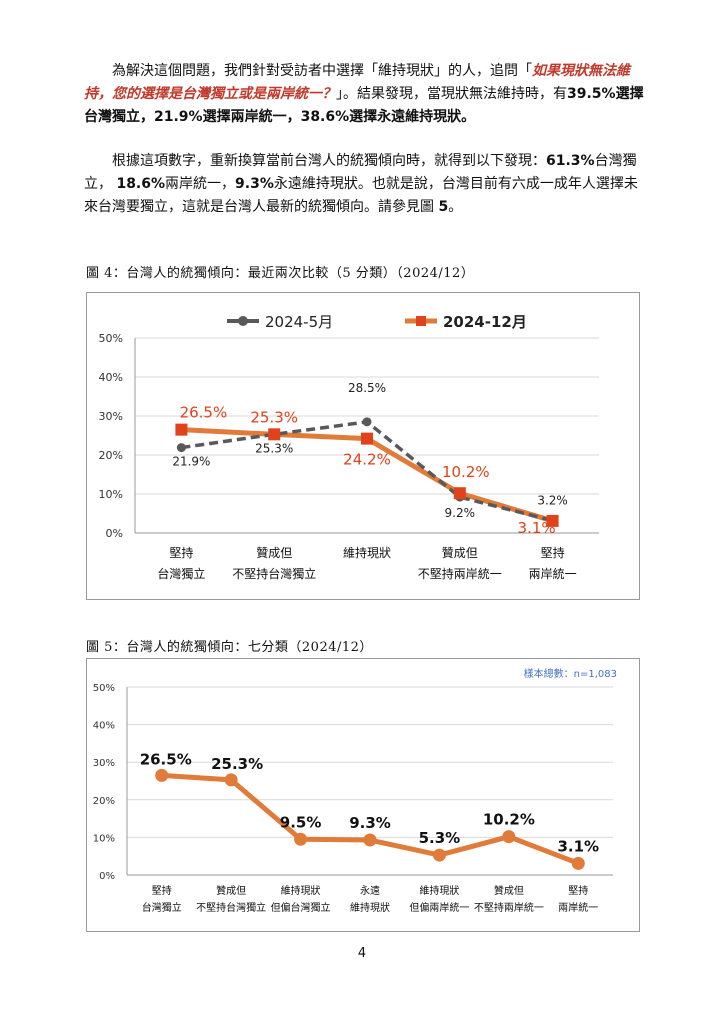 This screenshot has height=1024, width=724. Describe the element at coordinates (274, 417) in the screenshot. I see `data-label-2024-12: 25.3%` at that location.